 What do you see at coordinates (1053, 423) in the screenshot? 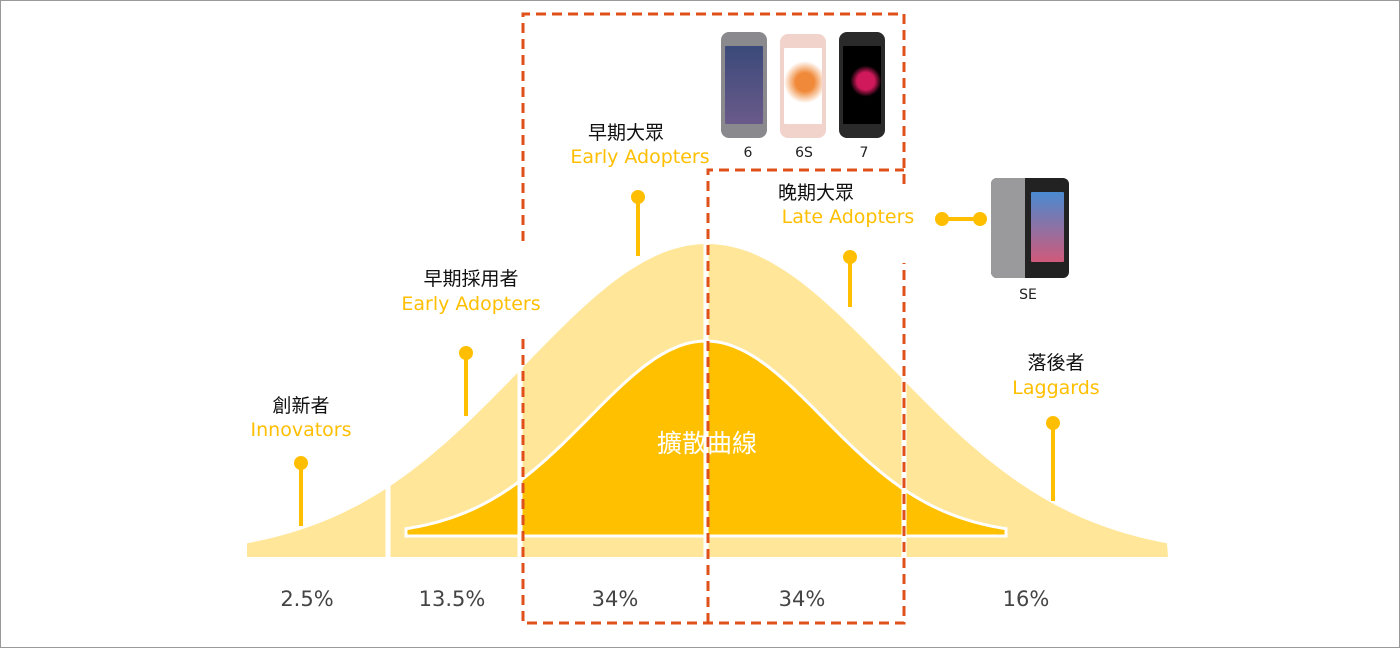
I see `pin-laggards` at bounding box center [1053, 423].